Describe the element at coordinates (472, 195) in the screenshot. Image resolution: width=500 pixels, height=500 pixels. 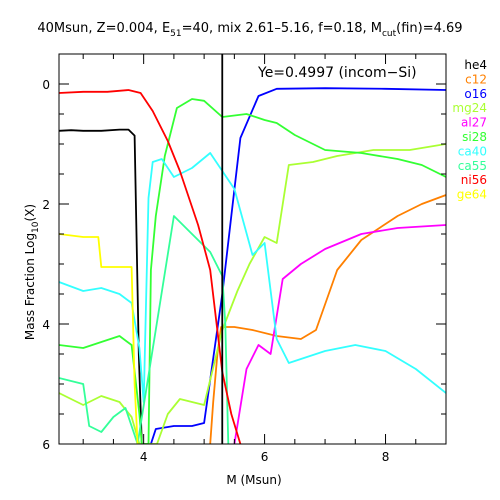
I see `legend-item-ge64: ge64` at that location.